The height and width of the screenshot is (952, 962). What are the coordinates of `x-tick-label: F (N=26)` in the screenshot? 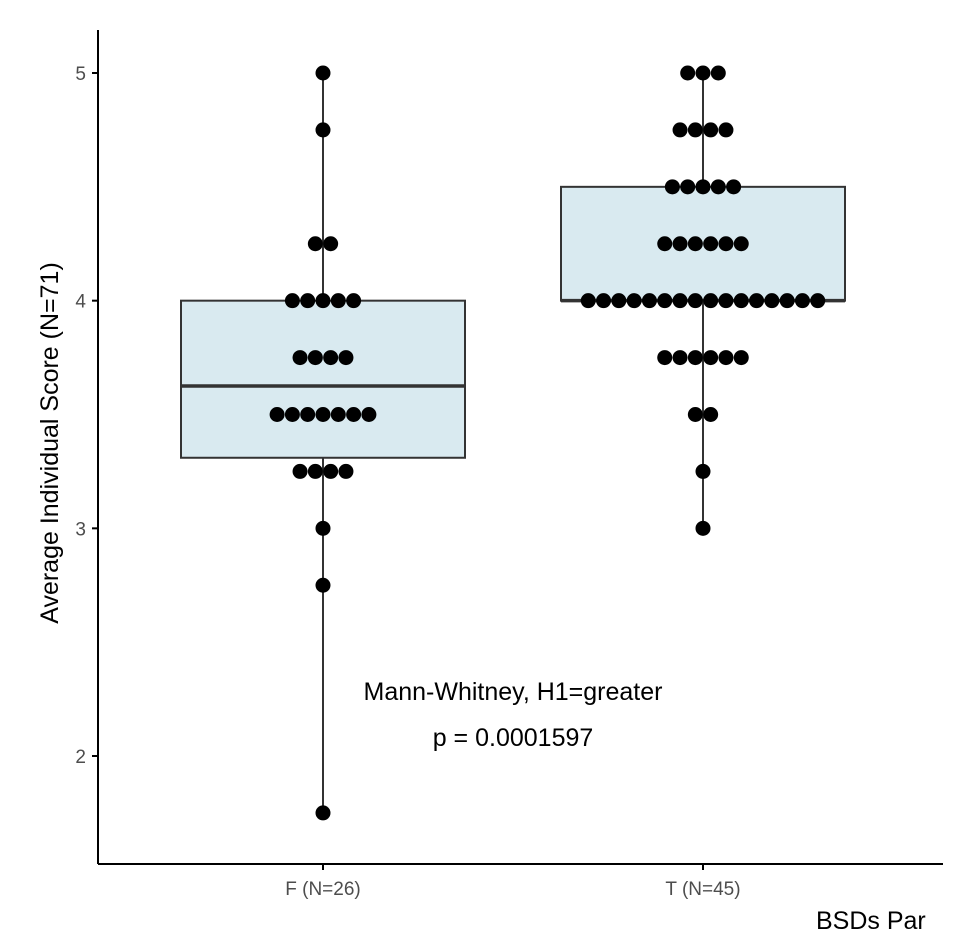 It's located at (323, 889).